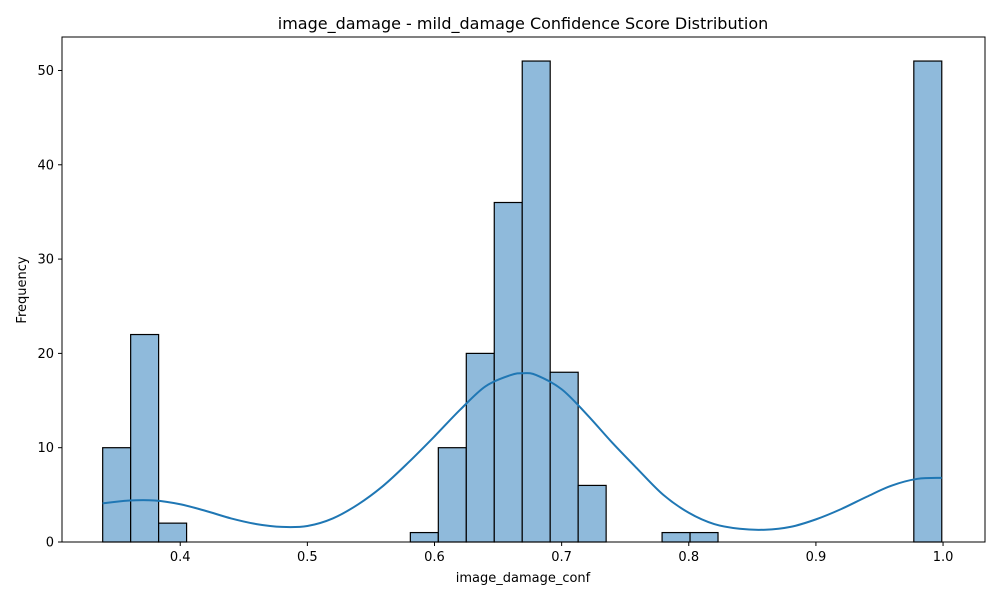  Describe the element at coordinates (688, 557) in the screenshot. I see `x-tick-label: 0.8` at that location.